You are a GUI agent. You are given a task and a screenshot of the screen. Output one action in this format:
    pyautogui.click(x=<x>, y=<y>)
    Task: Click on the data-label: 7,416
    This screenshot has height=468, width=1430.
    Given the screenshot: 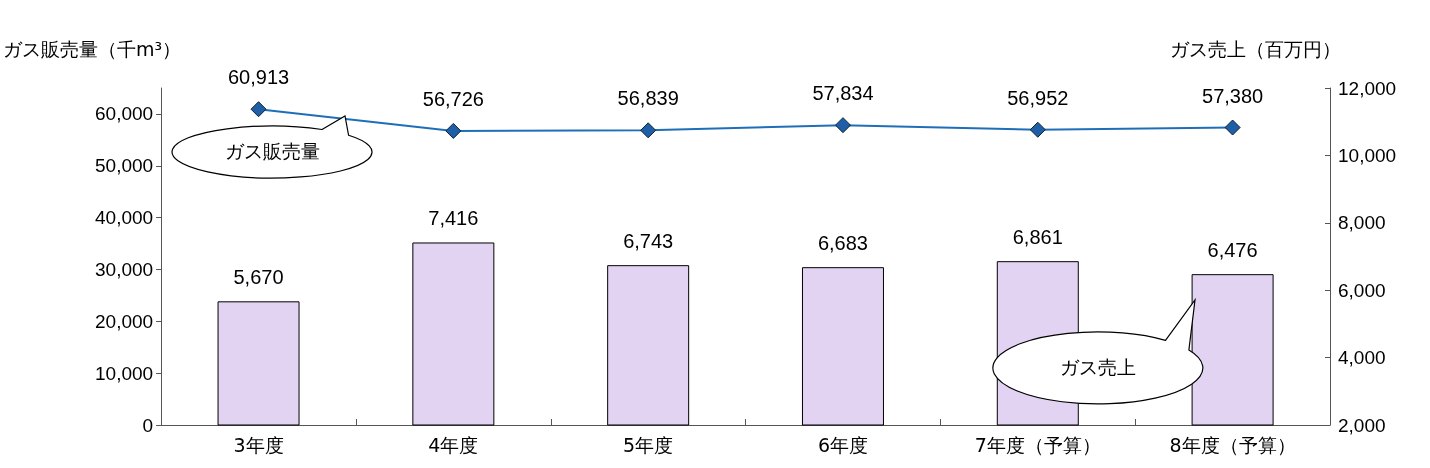 What is the action you would take?
    pyautogui.click(x=453, y=218)
    